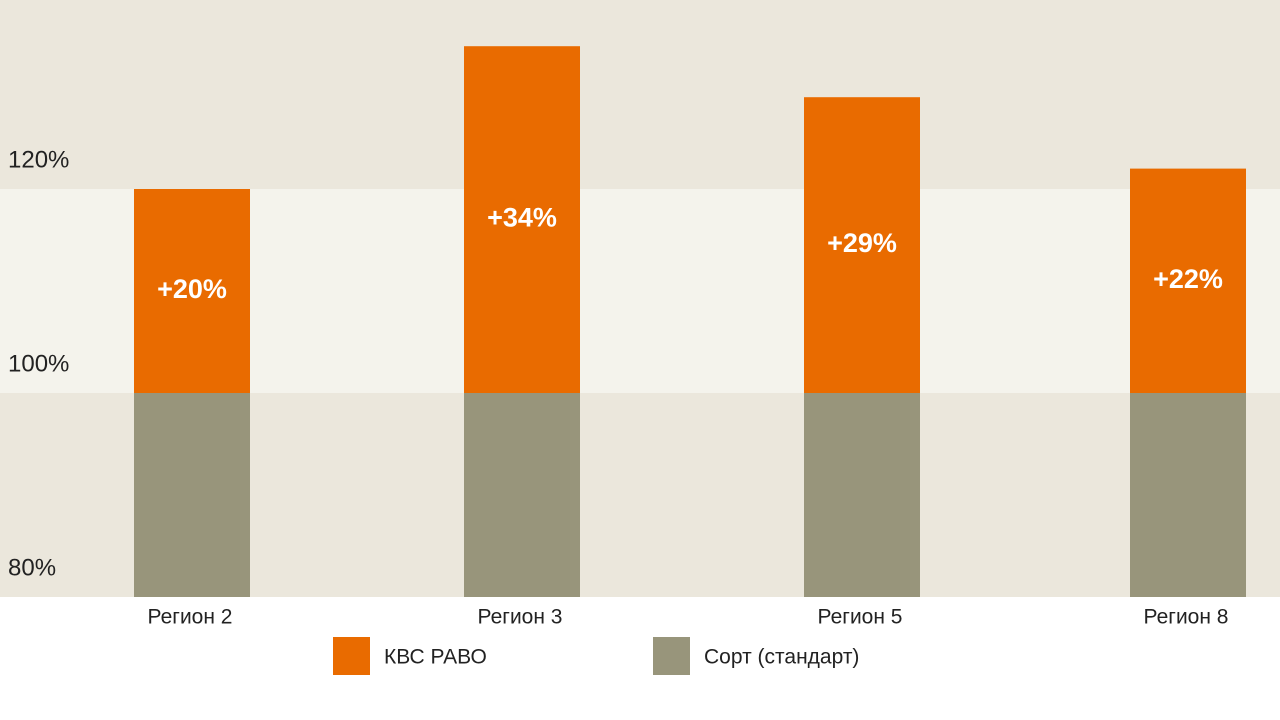 Image resolution: width=1280 pixels, height=720 pixels. I want to click on legend-label: КВС РАВО, so click(435, 657).